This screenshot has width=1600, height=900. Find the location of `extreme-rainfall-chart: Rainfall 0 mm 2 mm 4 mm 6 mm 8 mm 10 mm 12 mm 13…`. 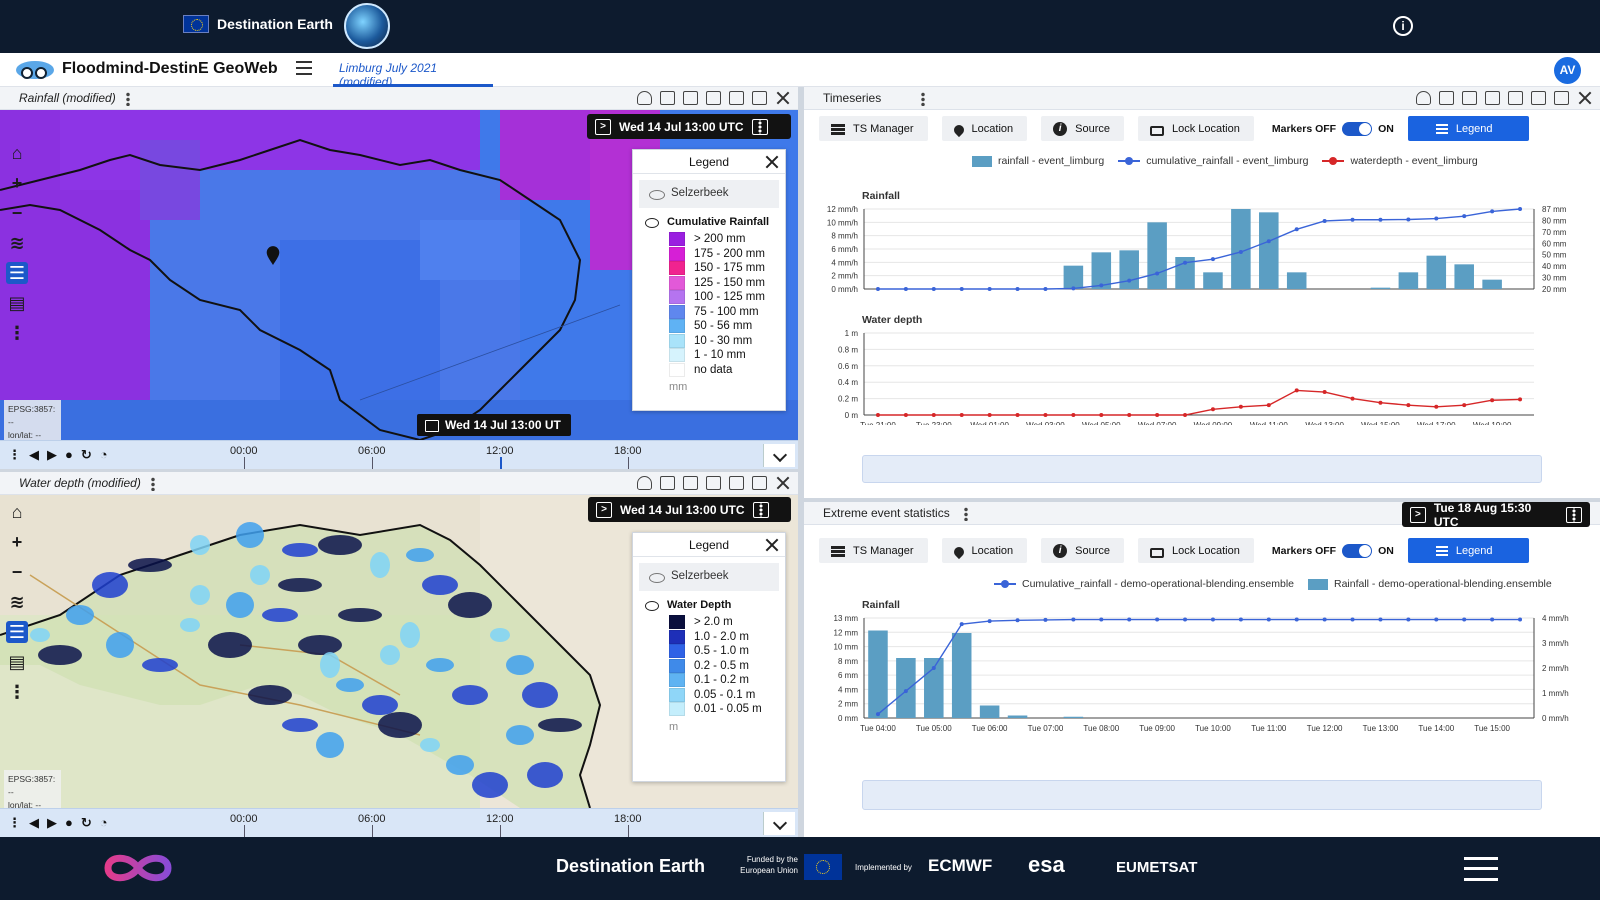

extreme-rainfall-chart: Rainfall 0 mm 2 mm 4 mm 6 mm 8 mm 10 mm 12 mm 13… is located at coordinates (1202, 680).